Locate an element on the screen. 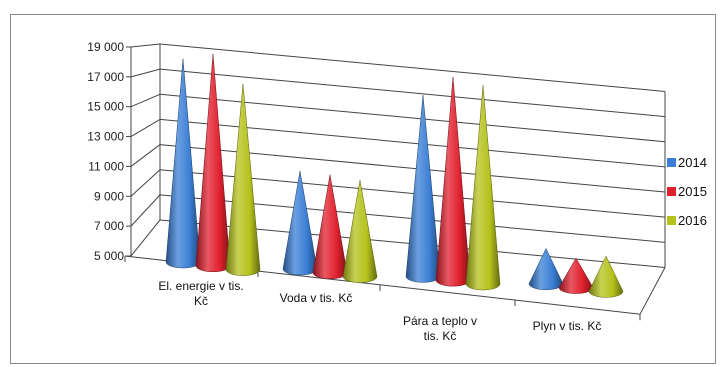 This screenshot has width=726, height=367. y-tick-label: 9 000 is located at coordinates (109, 196).